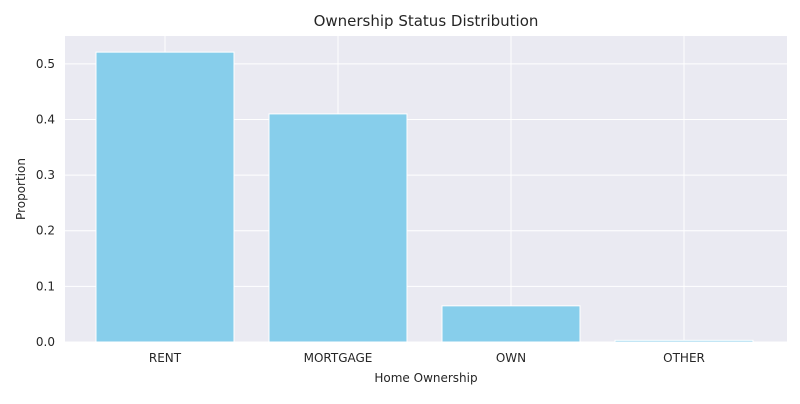 The width and height of the screenshot is (800, 404). Describe the element at coordinates (45, 175) in the screenshot. I see `y-tick-label: 0.3` at that location.